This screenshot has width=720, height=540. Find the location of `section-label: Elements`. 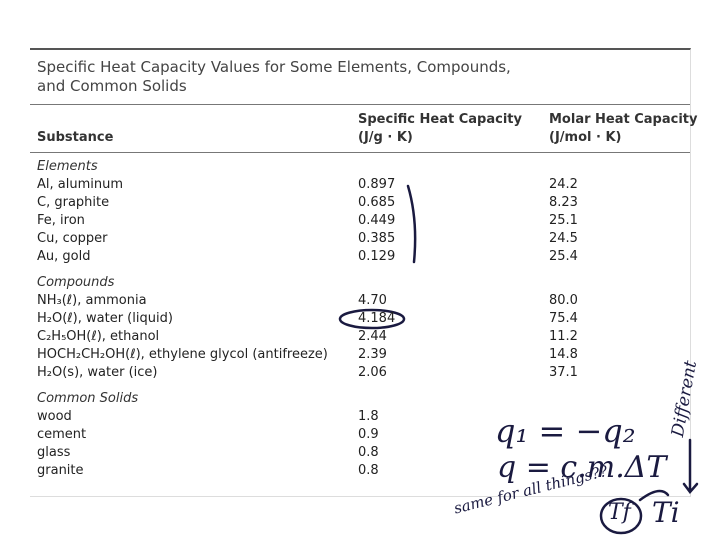

section-label: Elements is located at coordinates (67, 166).